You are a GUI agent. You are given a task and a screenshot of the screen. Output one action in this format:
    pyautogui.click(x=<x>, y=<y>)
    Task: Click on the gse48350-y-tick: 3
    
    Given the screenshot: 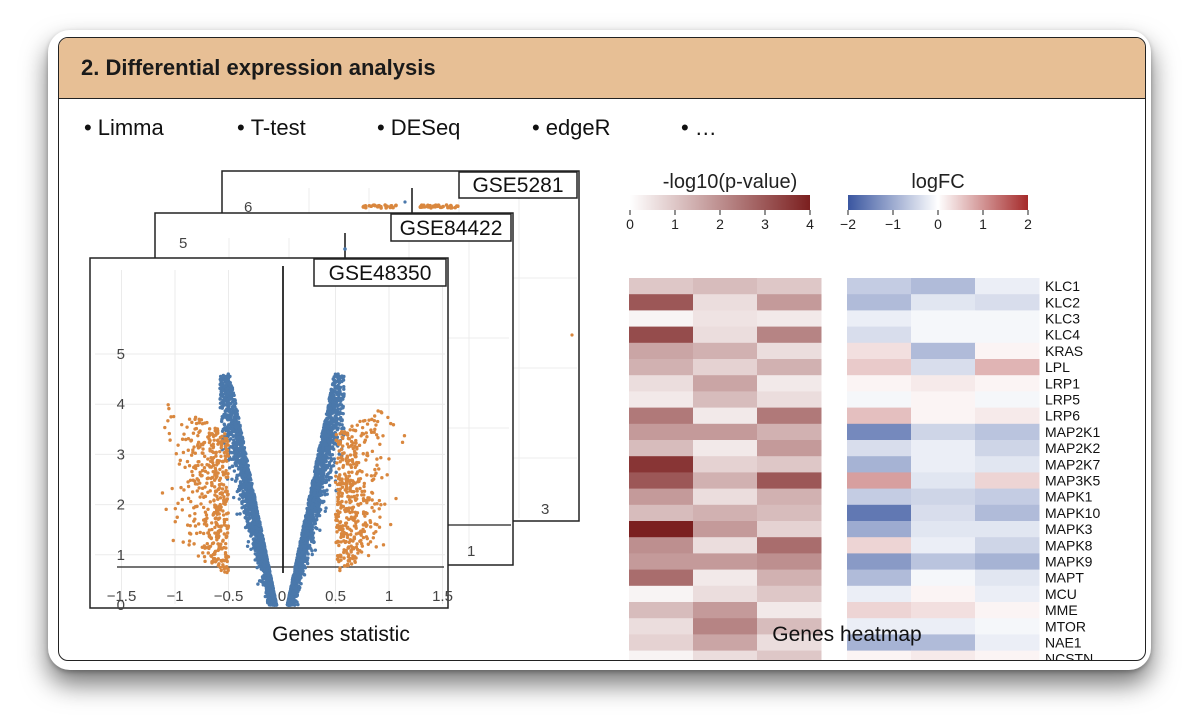 What is the action you would take?
    pyautogui.click(x=121, y=454)
    